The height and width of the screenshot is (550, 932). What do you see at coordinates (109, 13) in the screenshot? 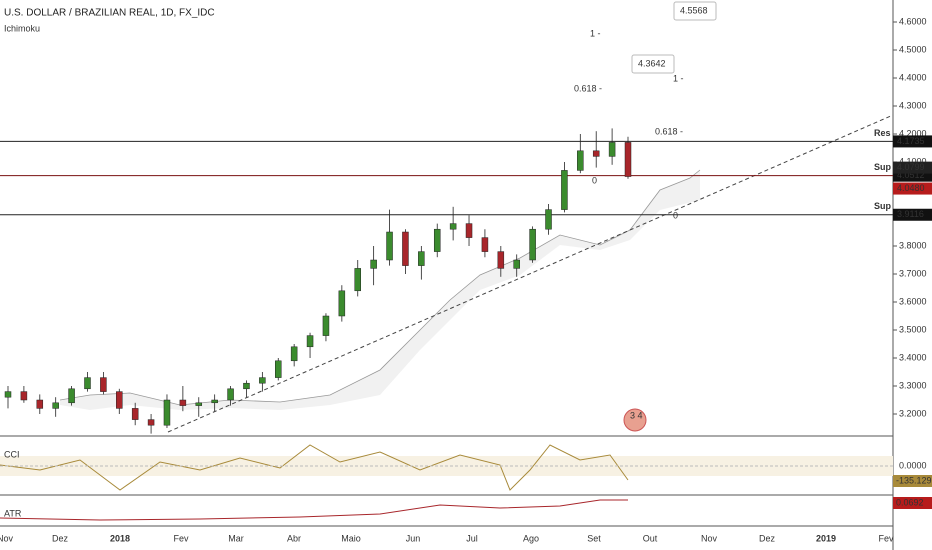
I see `chart-title: U.S. DOLLAR / BRAZILIAN REAL, 1D, FX_IDC` at bounding box center [109, 13].